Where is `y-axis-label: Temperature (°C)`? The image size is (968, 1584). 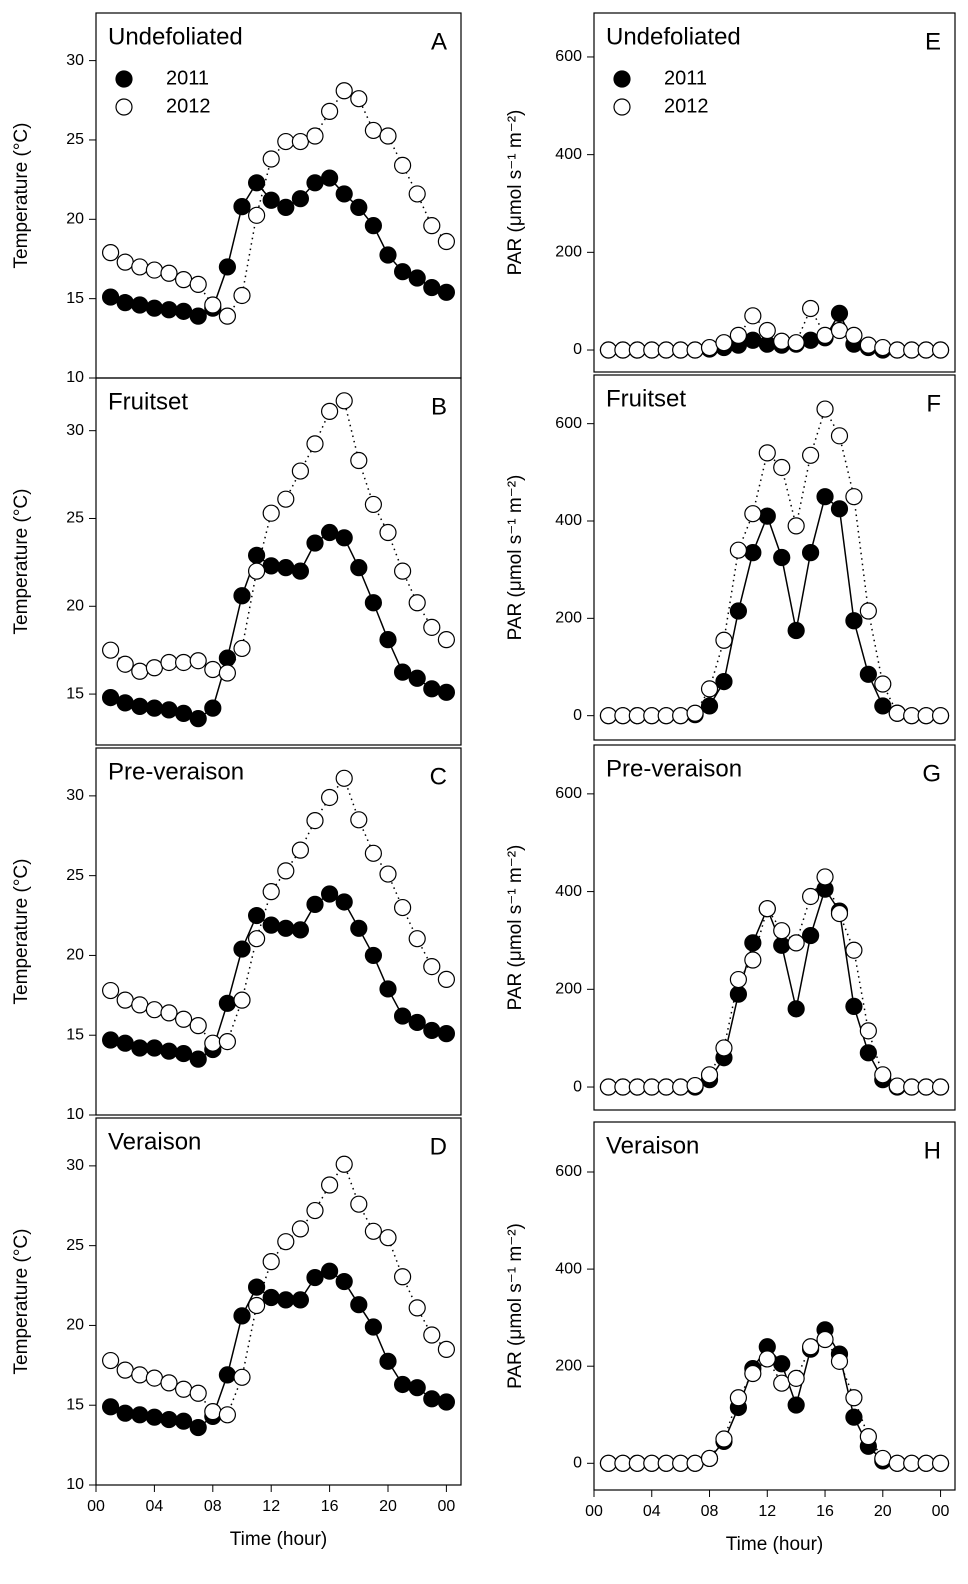 y-axis-label: Temperature (°C) is located at coordinates (21, 932).